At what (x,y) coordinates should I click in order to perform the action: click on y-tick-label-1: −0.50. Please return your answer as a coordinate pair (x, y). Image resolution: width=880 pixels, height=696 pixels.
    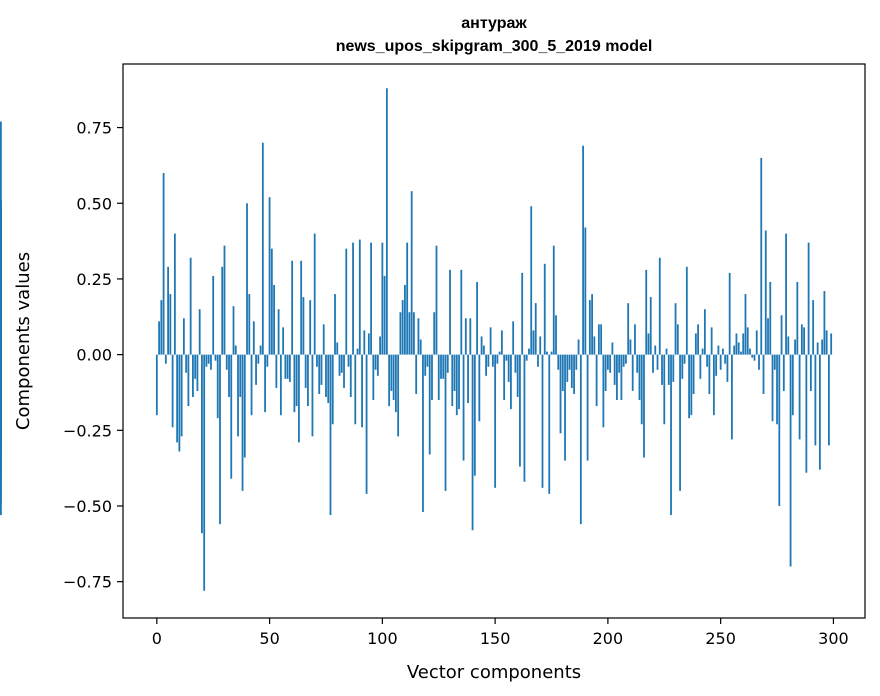
    Looking at the image, I should click on (87, 506).